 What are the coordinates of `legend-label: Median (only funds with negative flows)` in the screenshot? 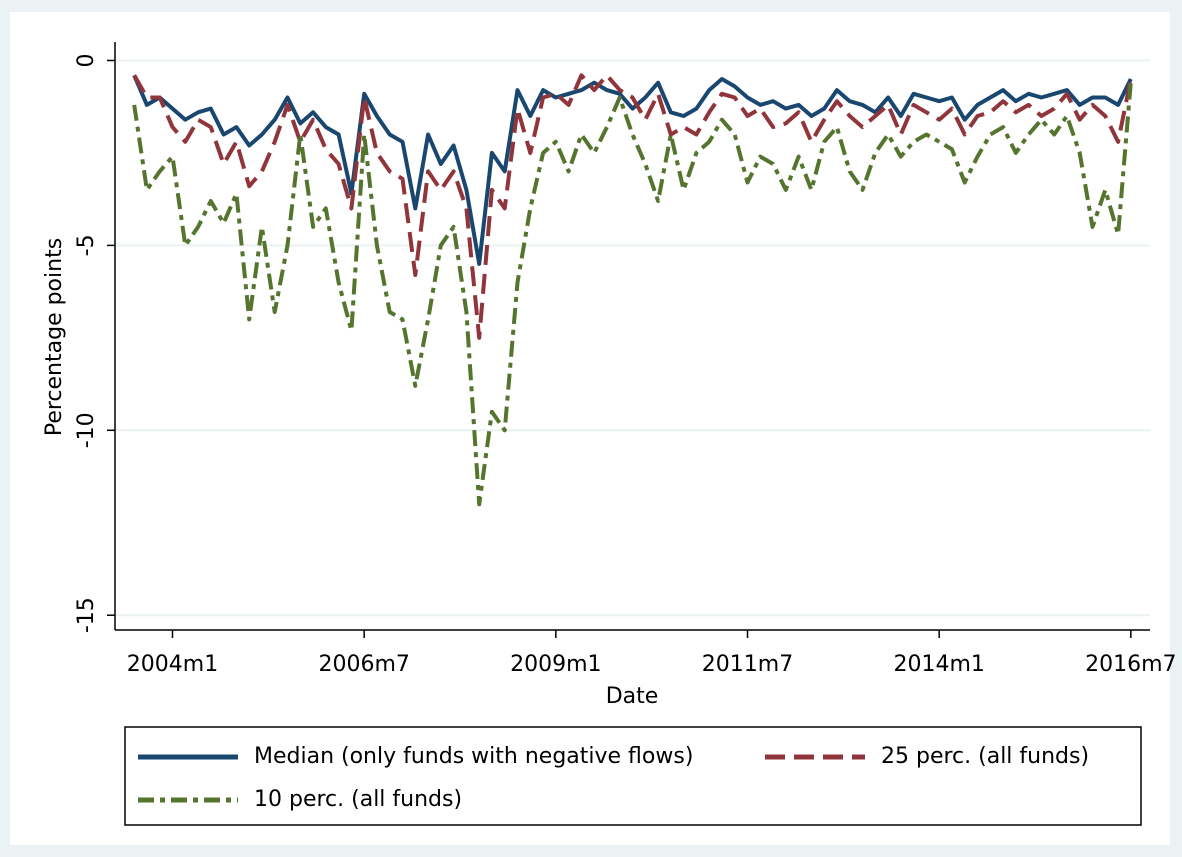 It's located at (473, 756).